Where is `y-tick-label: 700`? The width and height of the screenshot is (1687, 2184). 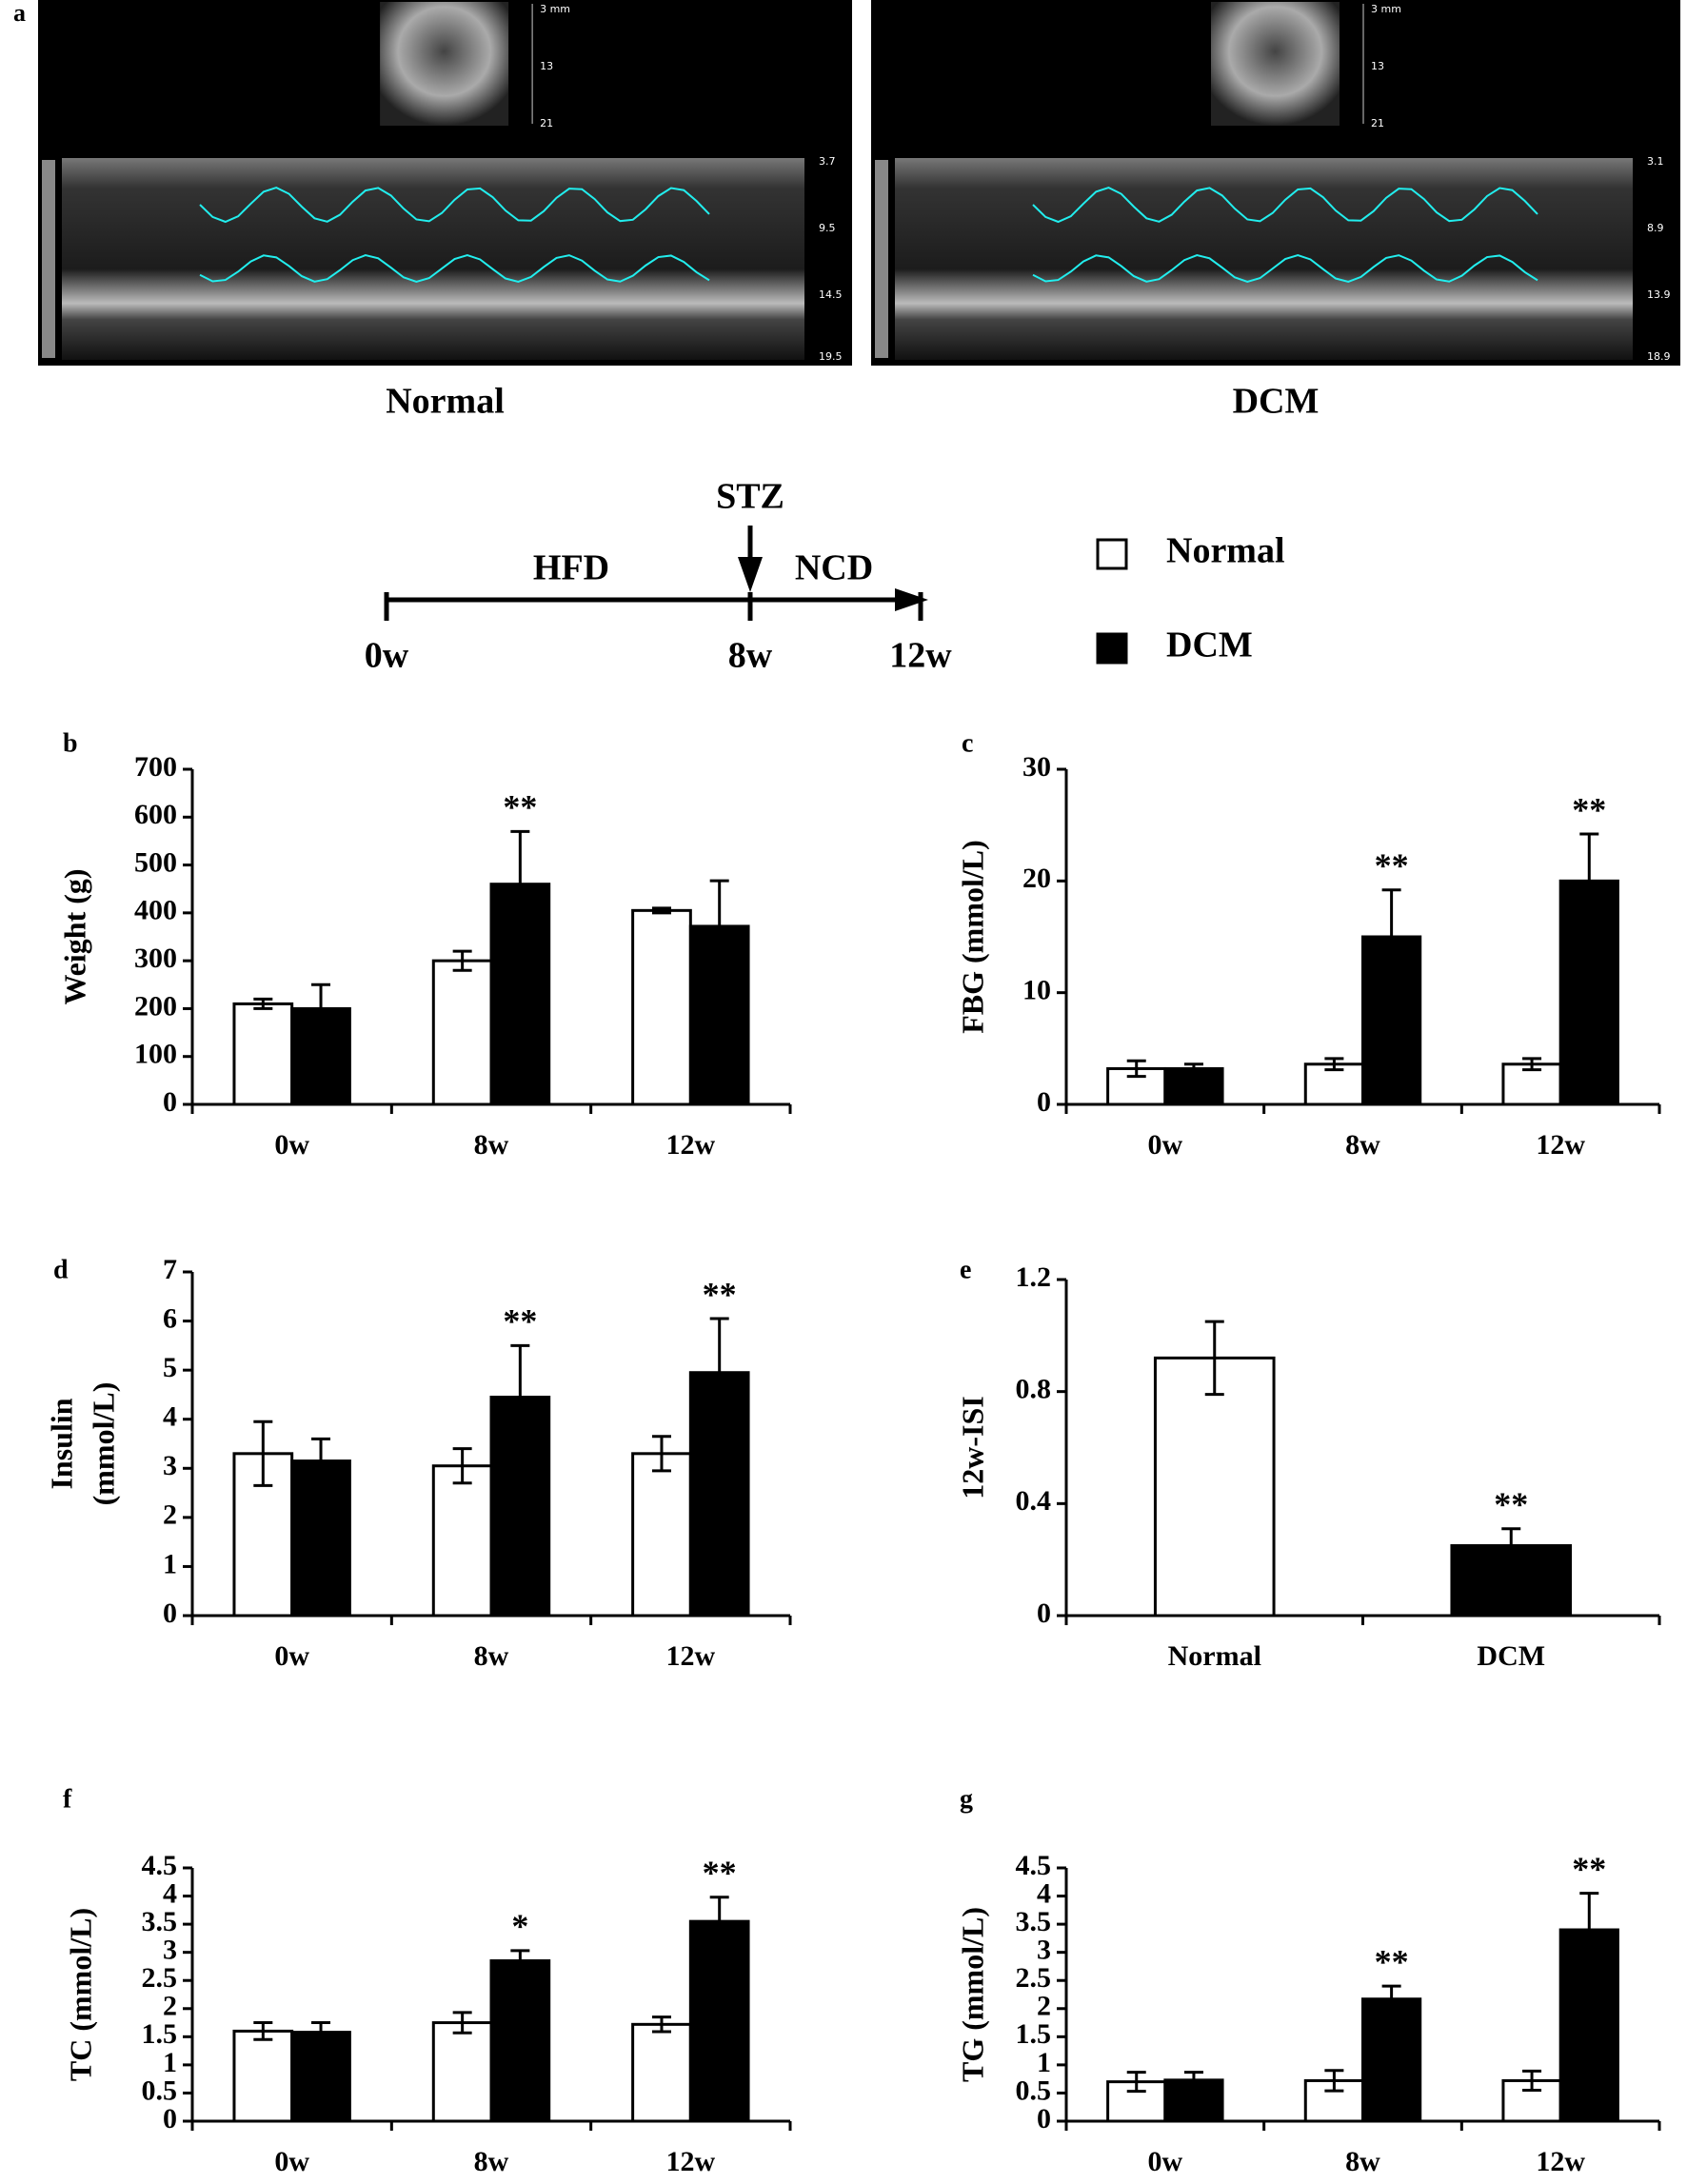 y-tick-label: 700 is located at coordinates (155, 767).